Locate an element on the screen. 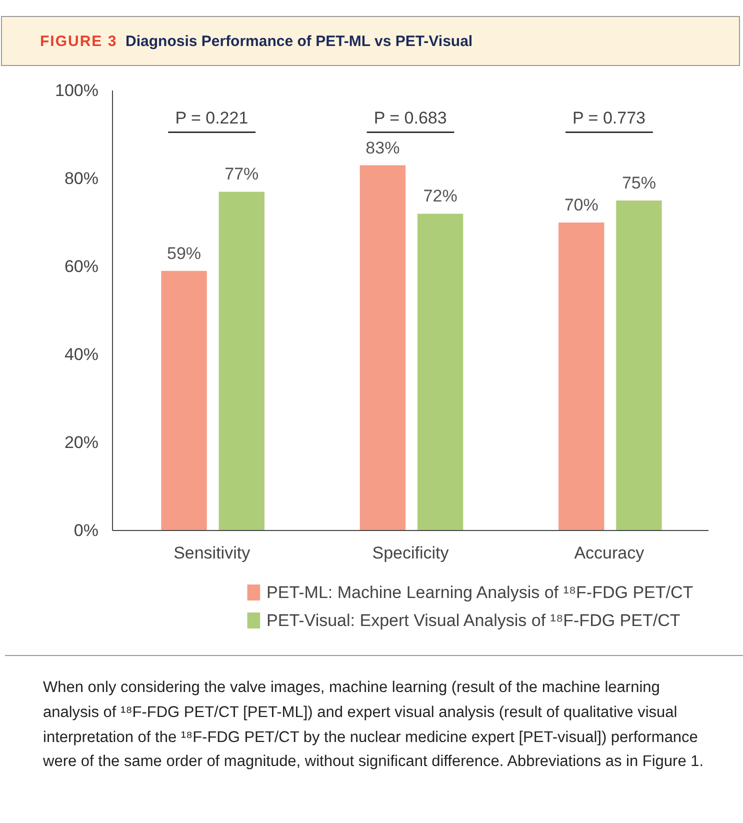 Image resolution: width=743 pixels, height=823 pixels. y-tick-label: 60% is located at coordinates (81, 266).